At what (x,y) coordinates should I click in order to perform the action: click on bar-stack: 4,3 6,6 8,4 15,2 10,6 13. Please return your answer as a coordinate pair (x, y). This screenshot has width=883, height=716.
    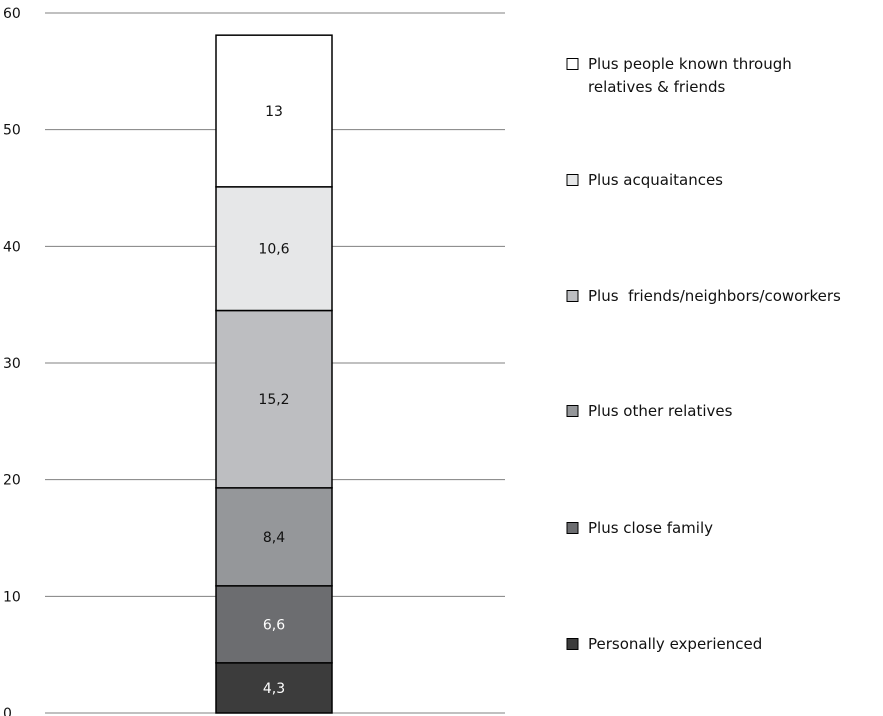
    Looking at the image, I should click on (274, 374).